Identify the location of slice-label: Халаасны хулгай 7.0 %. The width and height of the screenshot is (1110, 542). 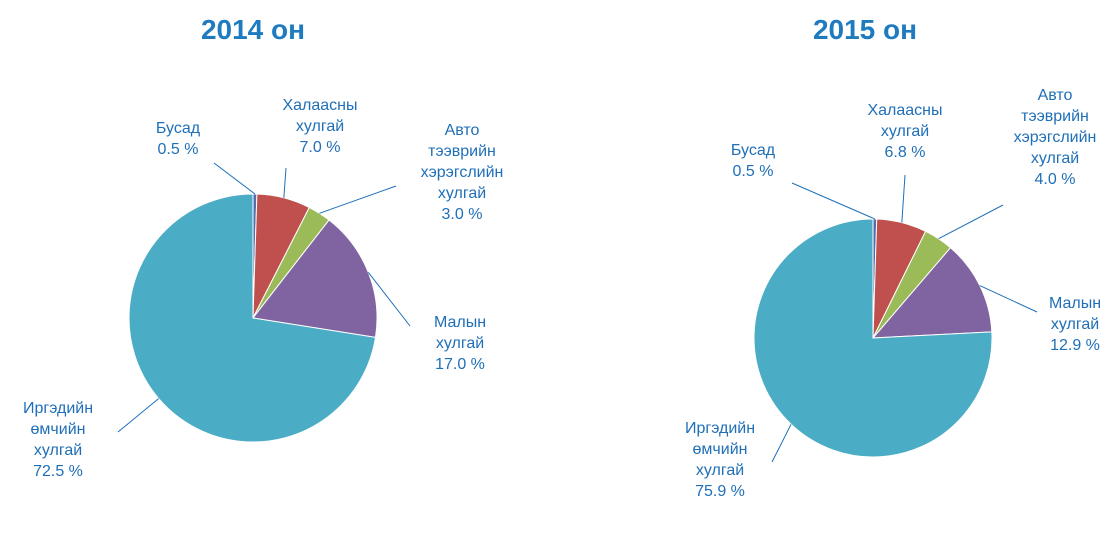
(320, 126).